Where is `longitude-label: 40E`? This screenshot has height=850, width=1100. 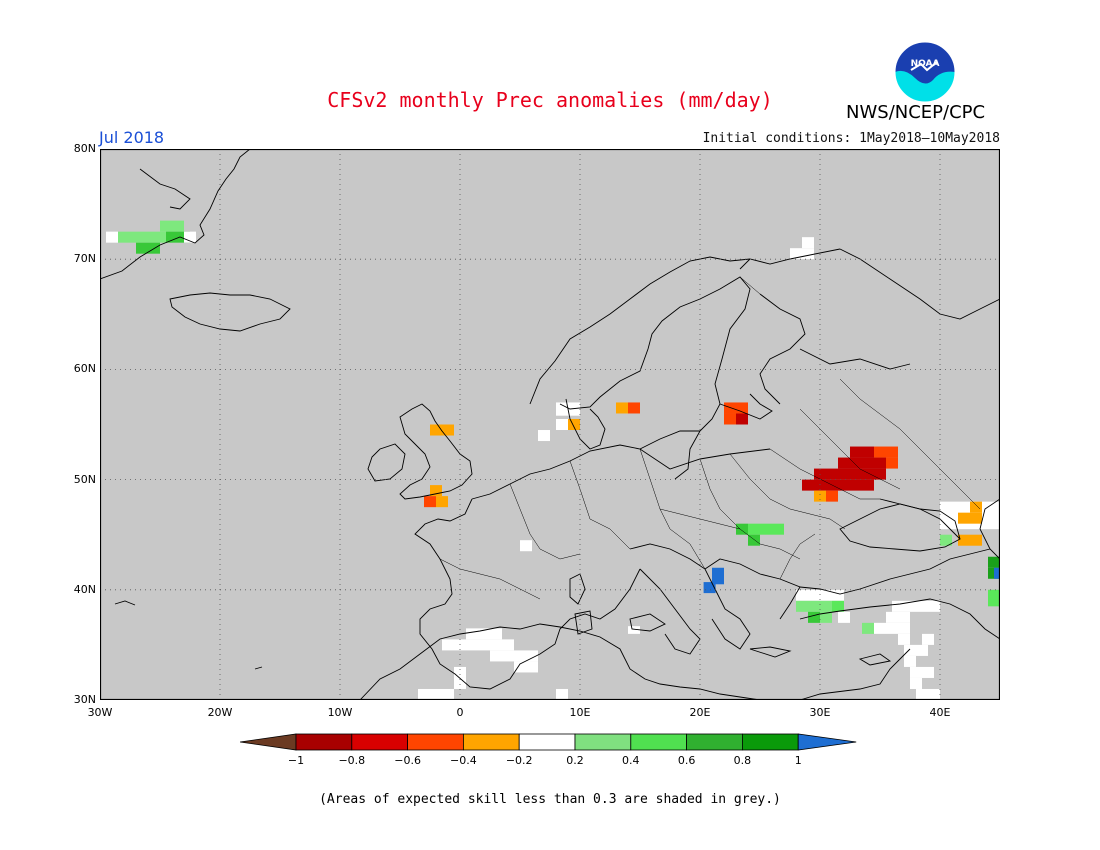 longitude-label: 40E is located at coordinates (940, 712).